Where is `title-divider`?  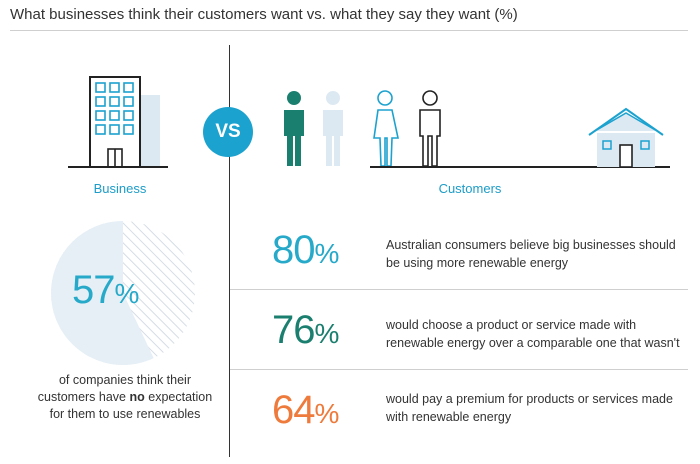
title-divider is located at coordinates (349, 30).